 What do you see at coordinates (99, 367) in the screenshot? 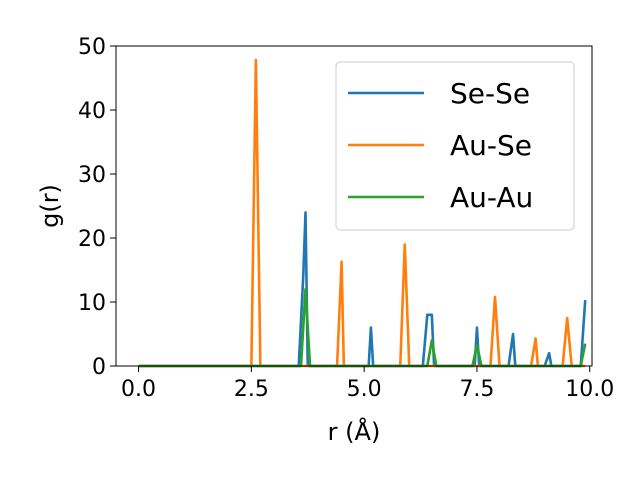
I see `y-tick-label: 0` at bounding box center [99, 367].